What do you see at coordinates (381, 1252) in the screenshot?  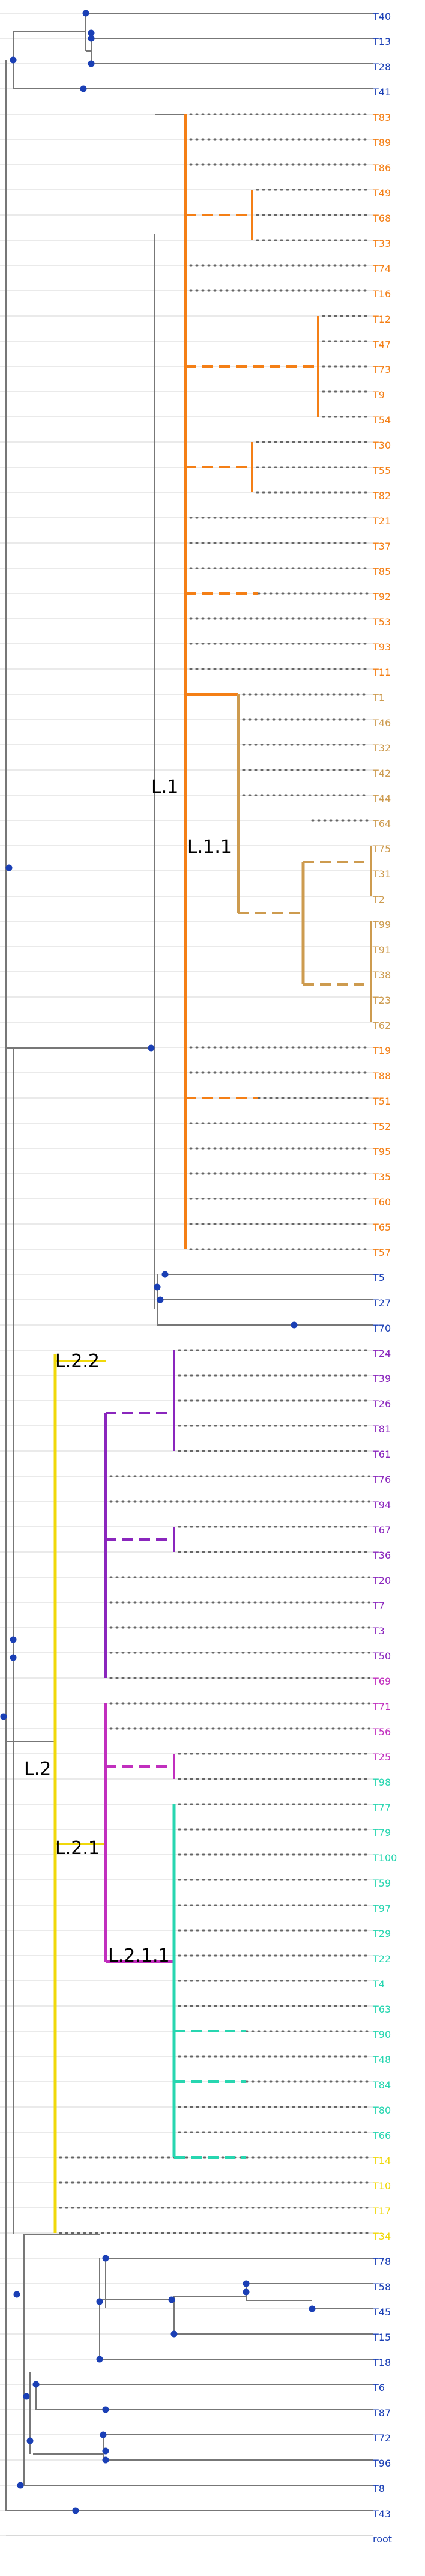 I see `tip-label: T57` at bounding box center [381, 1252].